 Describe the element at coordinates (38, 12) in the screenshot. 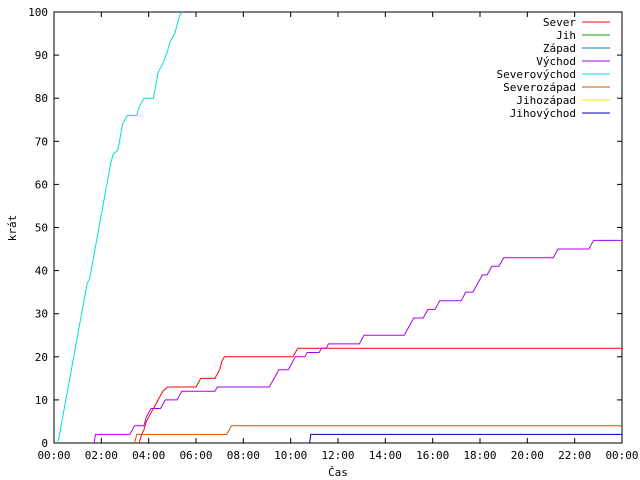

I see `y-tick-label: 100` at that location.